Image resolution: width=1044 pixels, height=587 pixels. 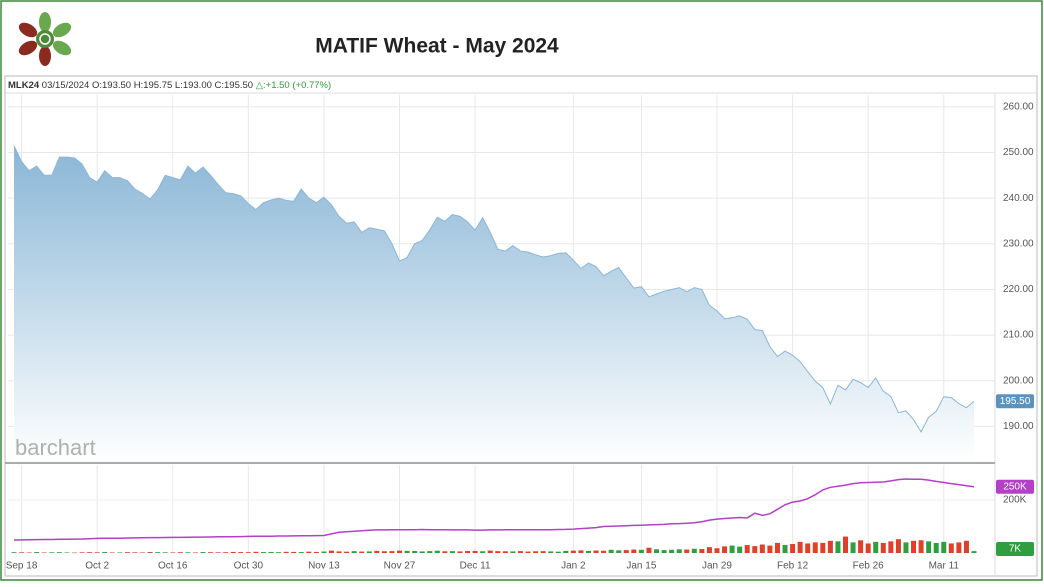 What do you see at coordinates (573, 566) in the screenshot?
I see `x-tick-label: Jan 2` at bounding box center [573, 566].